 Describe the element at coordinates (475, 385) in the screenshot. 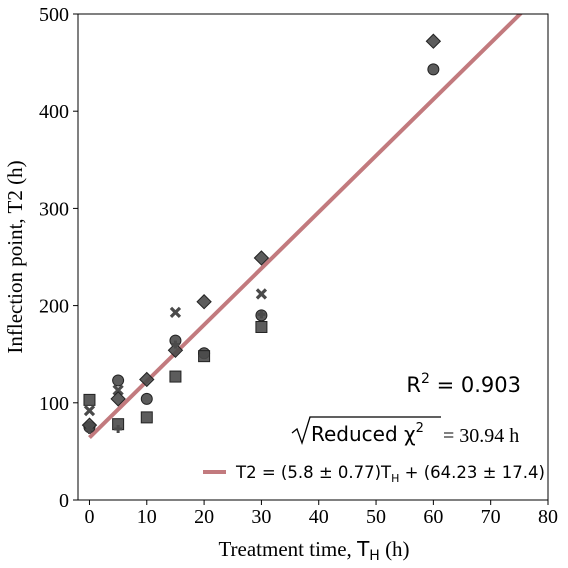

I see `r-squared-value: = 0.903` at that location.